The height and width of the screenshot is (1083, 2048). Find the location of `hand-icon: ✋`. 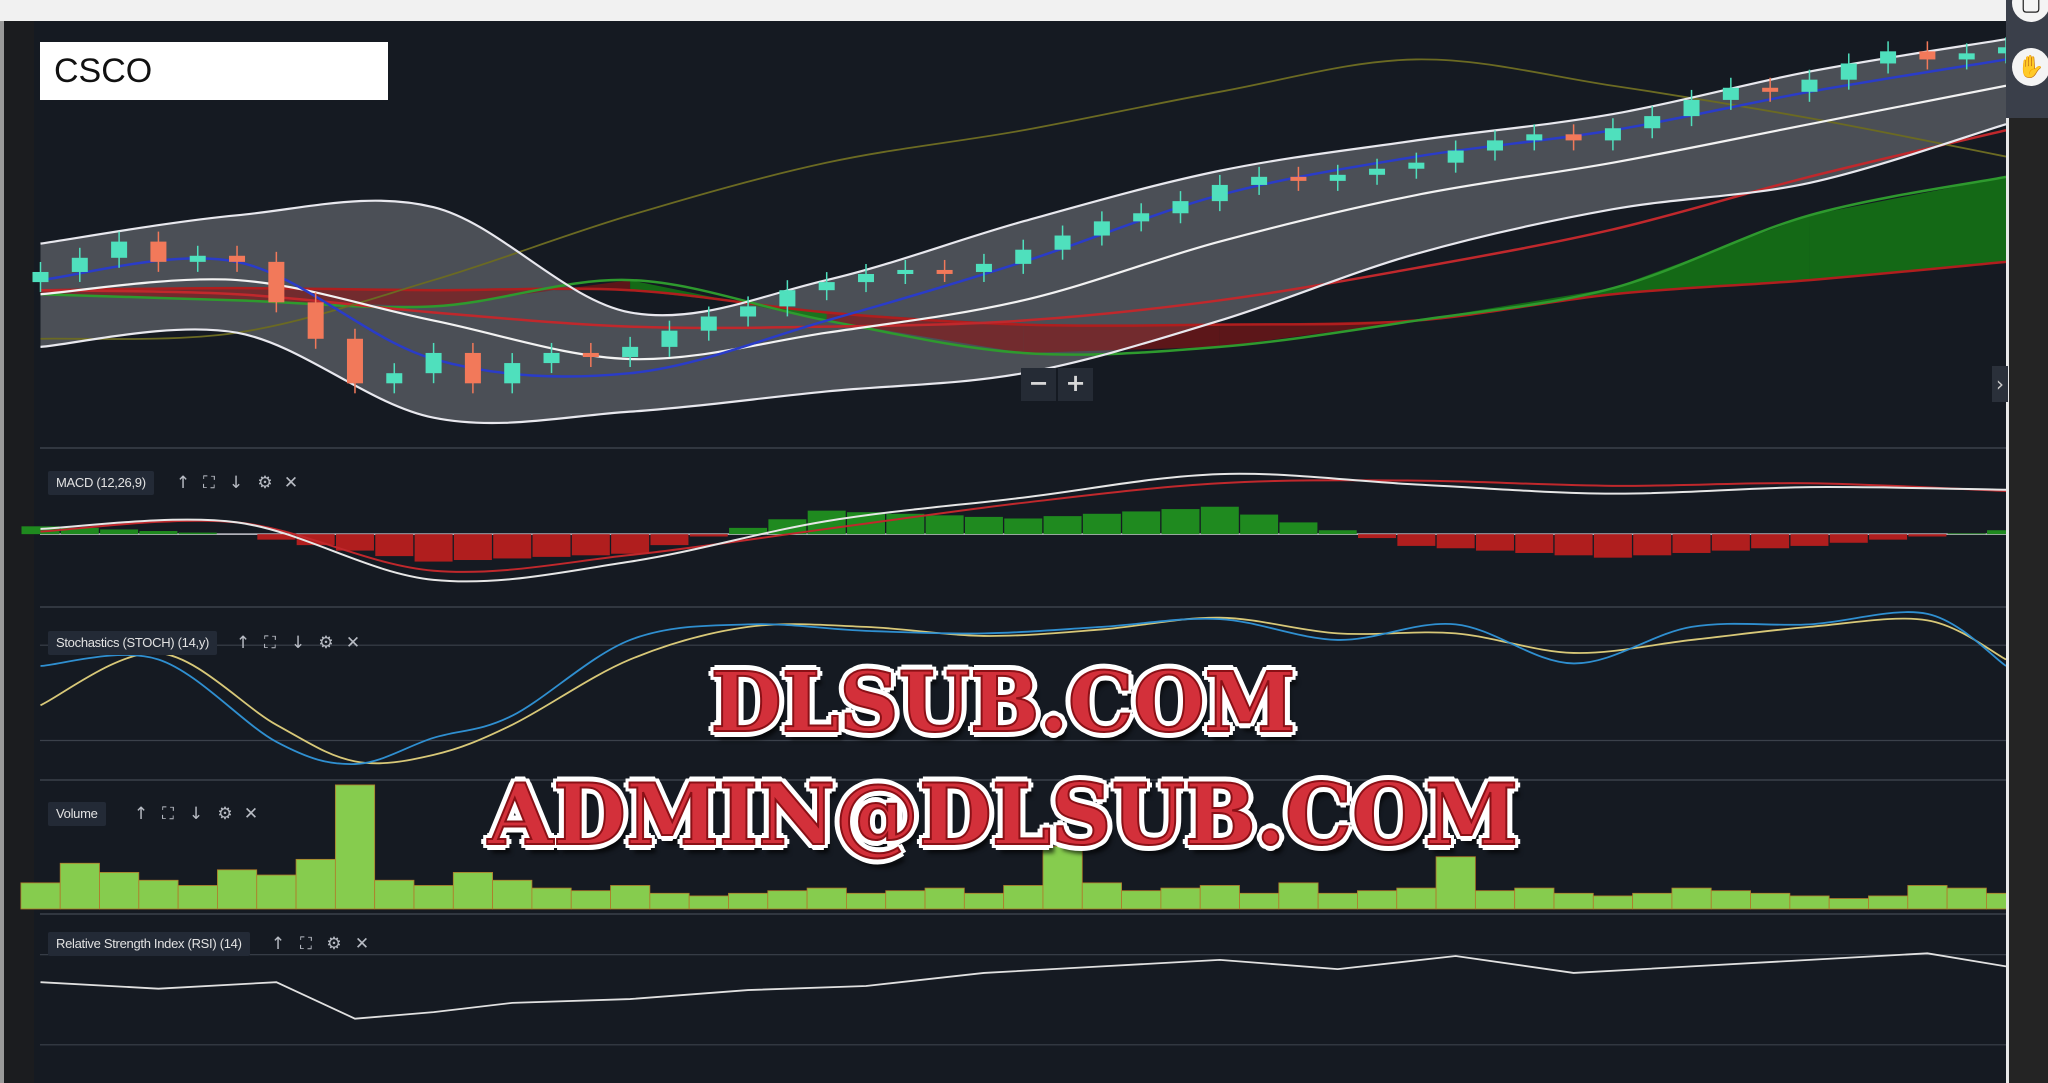

hand-icon: ✋ is located at coordinates (2030, 67).